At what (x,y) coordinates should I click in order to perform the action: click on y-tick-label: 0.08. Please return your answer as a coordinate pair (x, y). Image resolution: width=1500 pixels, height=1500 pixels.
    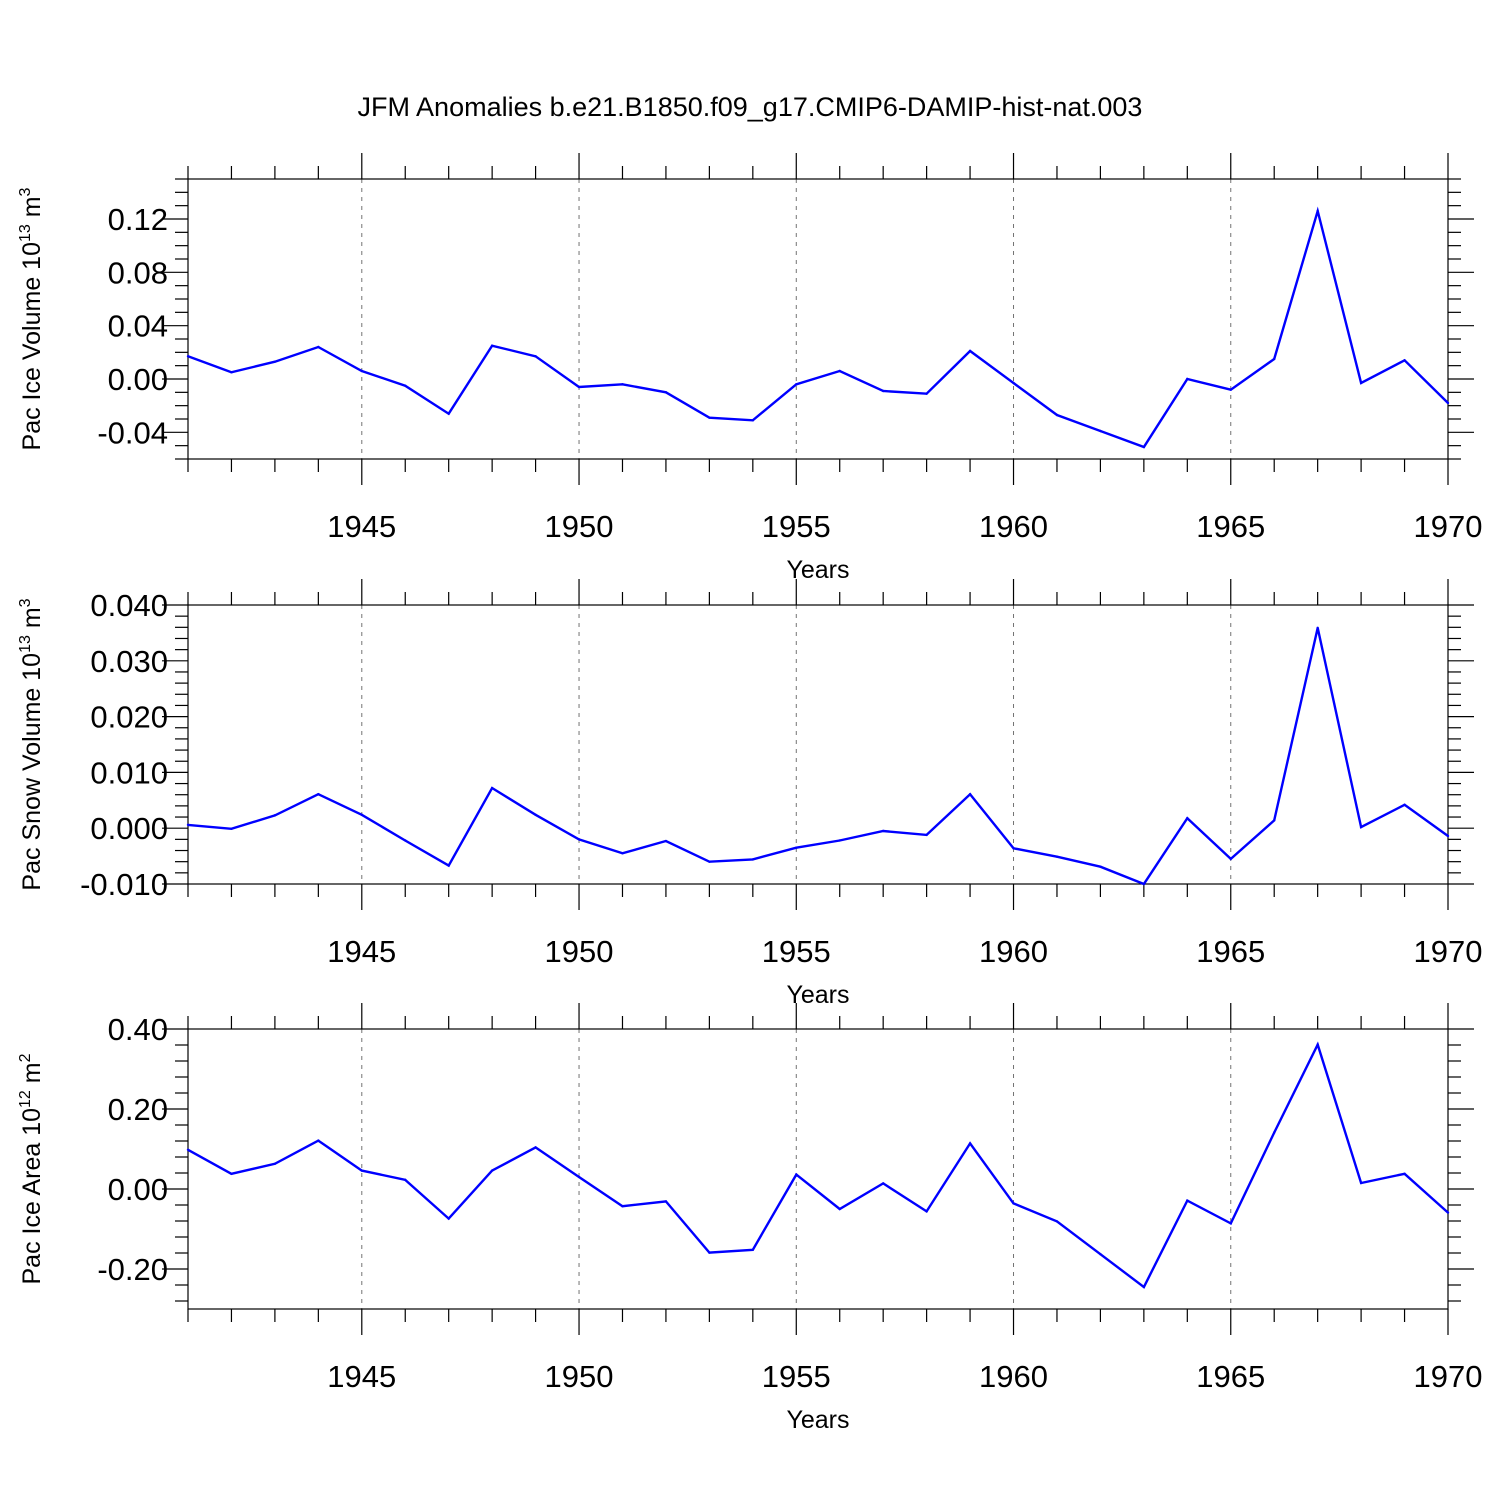
    Looking at the image, I should click on (138, 272).